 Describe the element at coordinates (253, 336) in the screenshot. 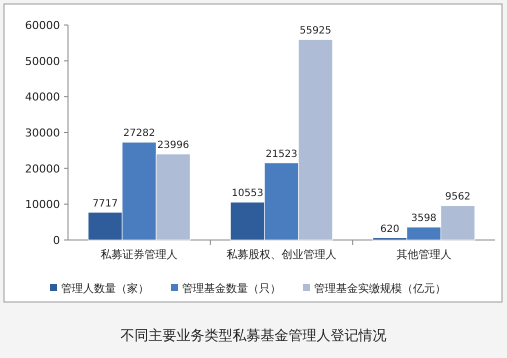

I see `text: 不同主要业务类型私募基金管理人登记情况` at that location.